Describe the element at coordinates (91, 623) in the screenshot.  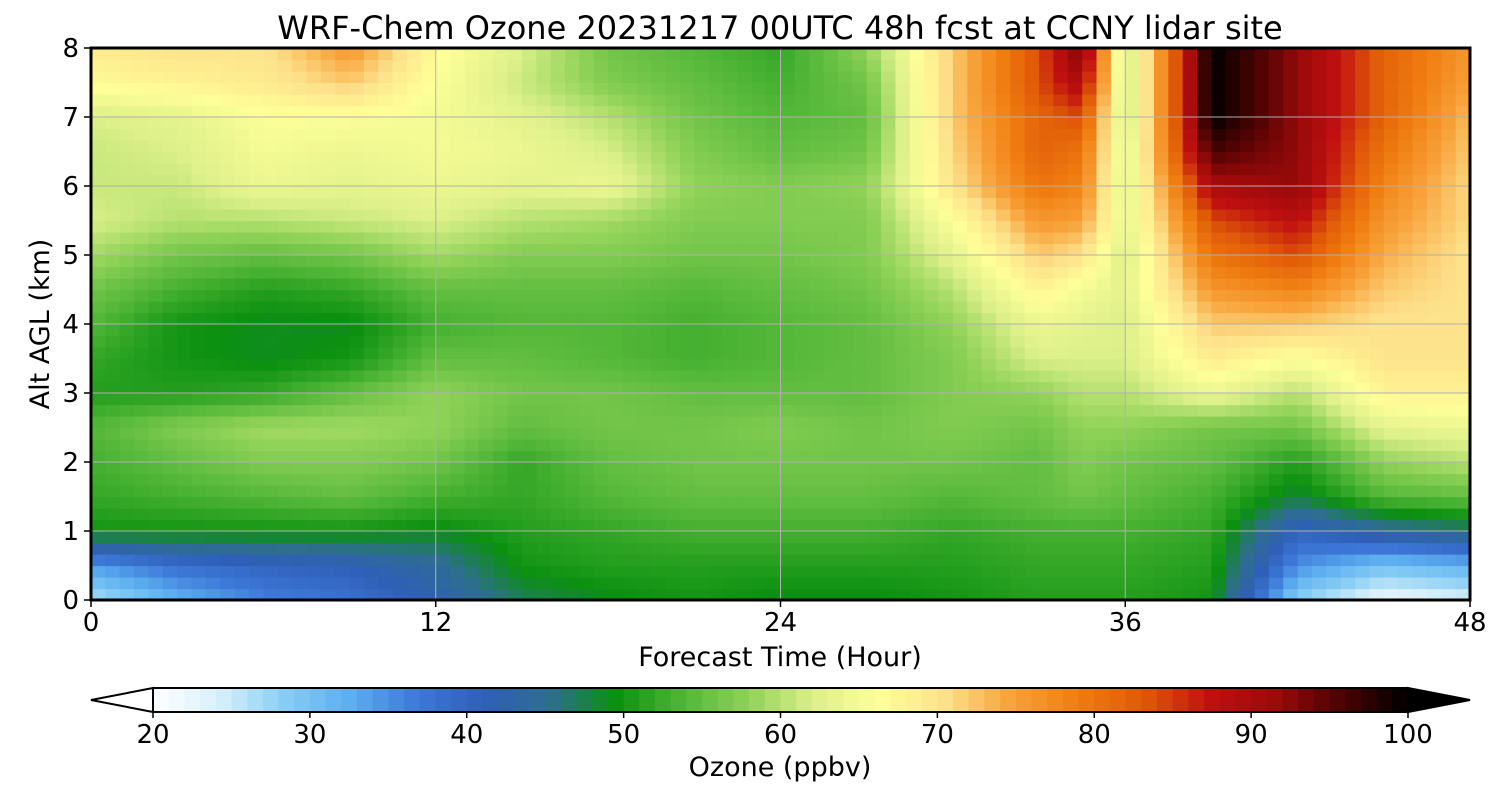
I see `x-tick-label: 0` at that location.